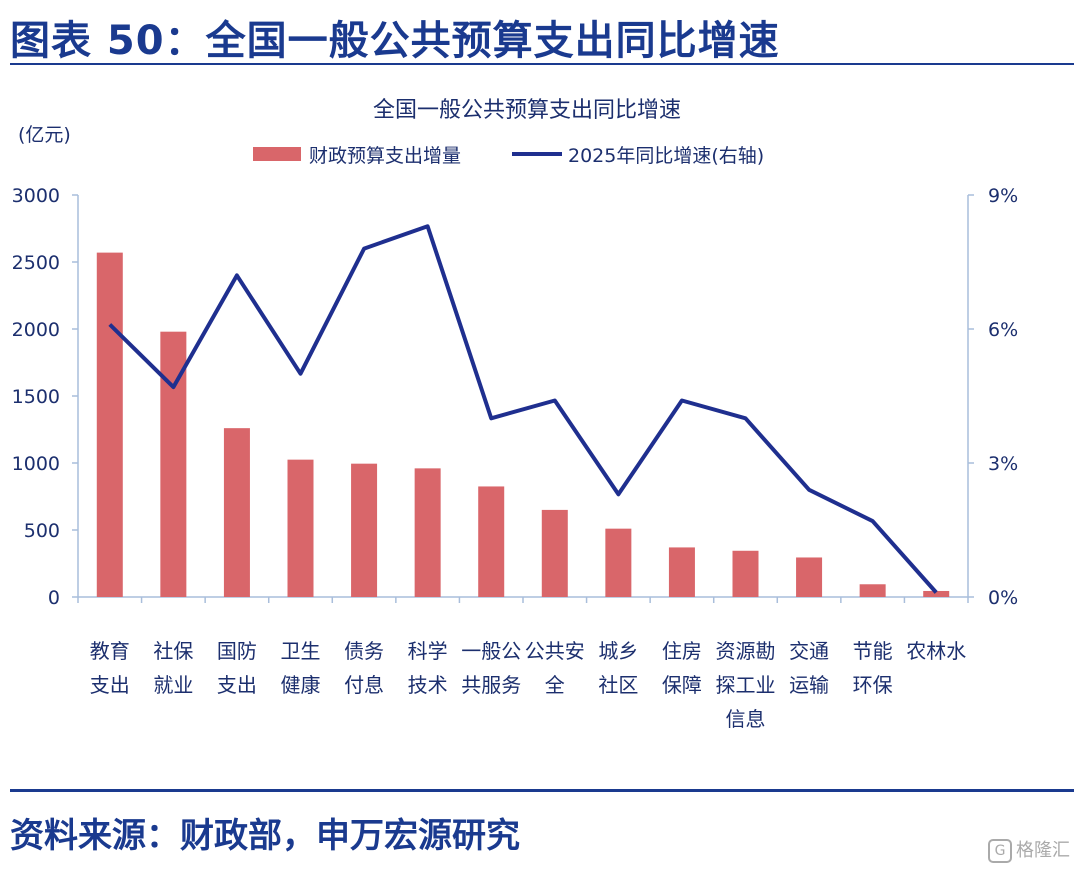  What do you see at coordinates (395, 41) in the screenshot?
I see `figure-header: 图表 50：全国一般公共预算支出同比增速` at bounding box center [395, 41].